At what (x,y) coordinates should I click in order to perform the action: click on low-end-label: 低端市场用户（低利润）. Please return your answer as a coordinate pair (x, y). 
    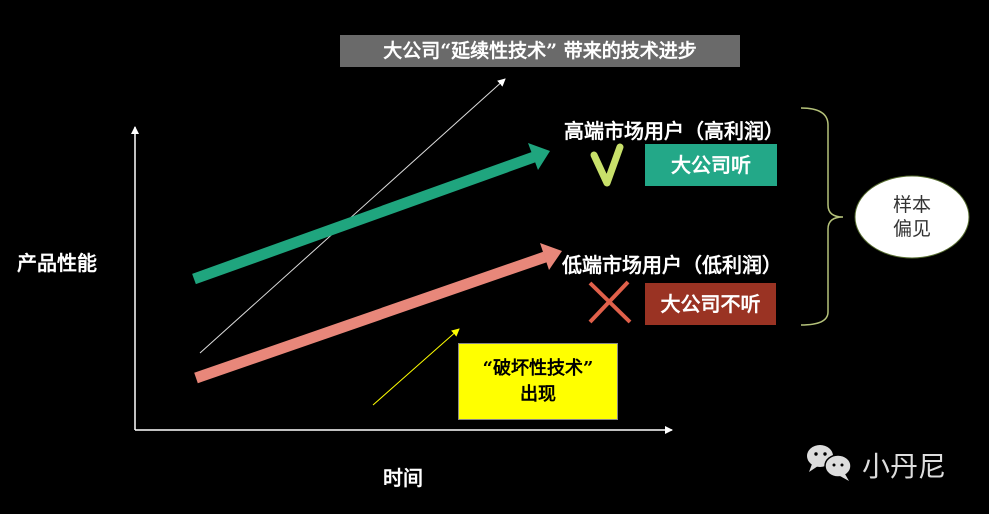
    Looking at the image, I should click on (672, 265).